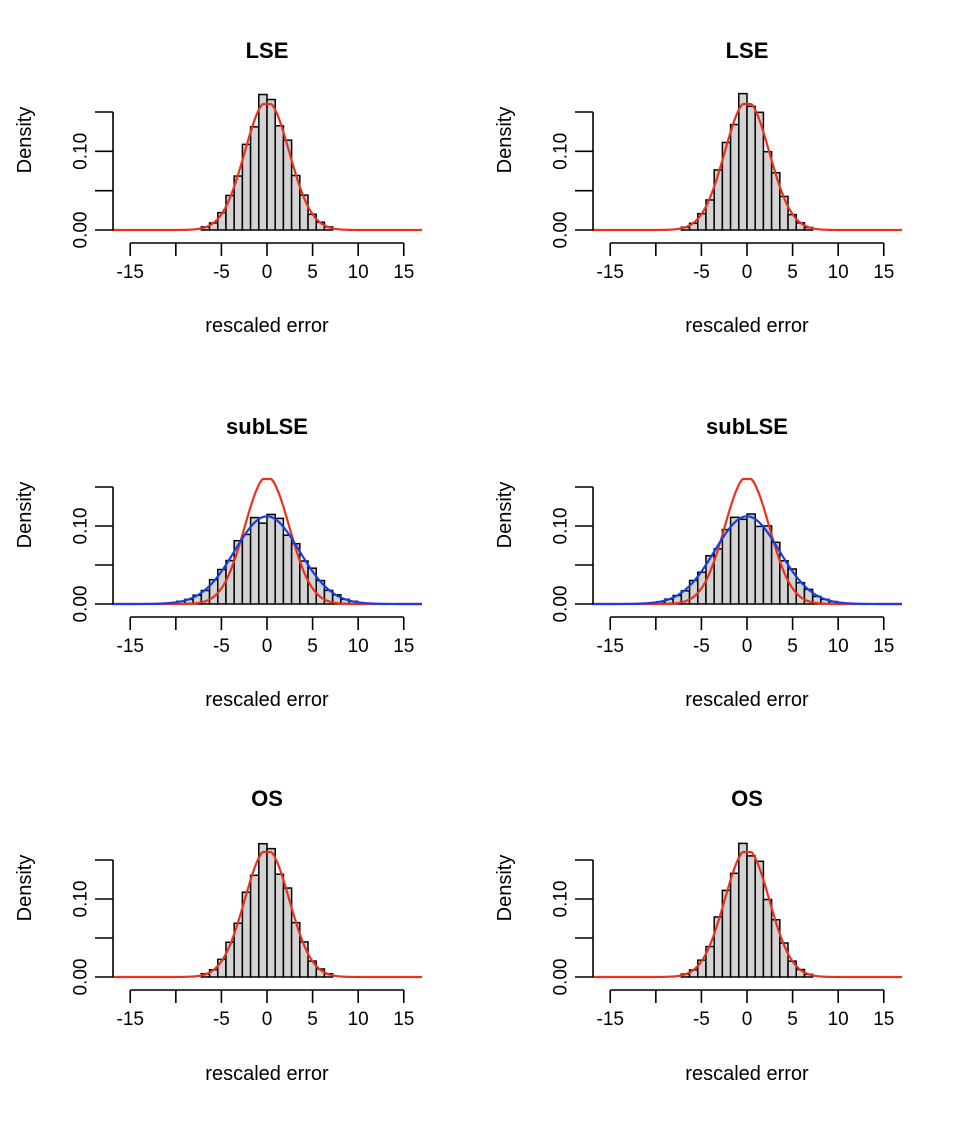 The height and width of the screenshot is (1122, 960). What do you see at coordinates (747, 50) in the screenshot?
I see `panel-title: LSE` at bounding box center [747, 50].